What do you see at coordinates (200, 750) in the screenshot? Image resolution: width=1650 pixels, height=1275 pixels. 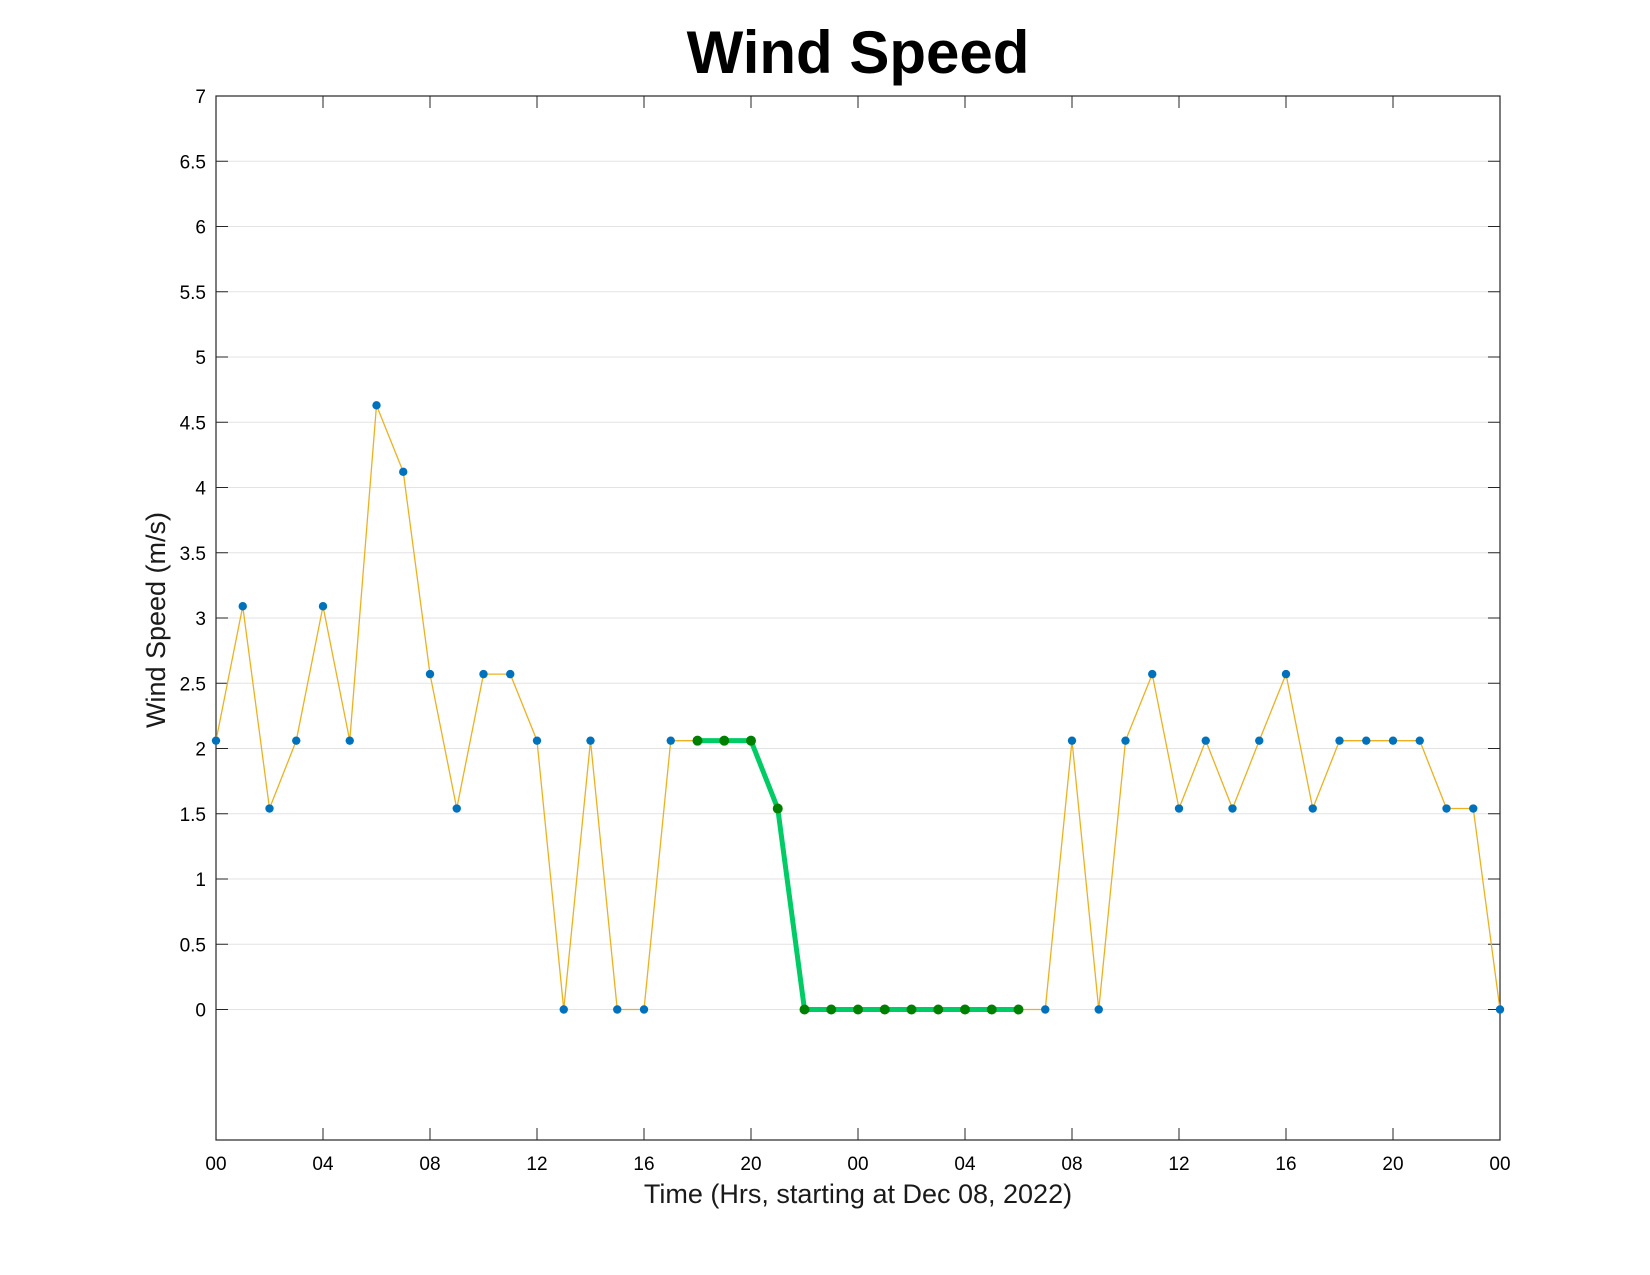 I see `y-tick-label: 2` at bounding box center [200, 750].